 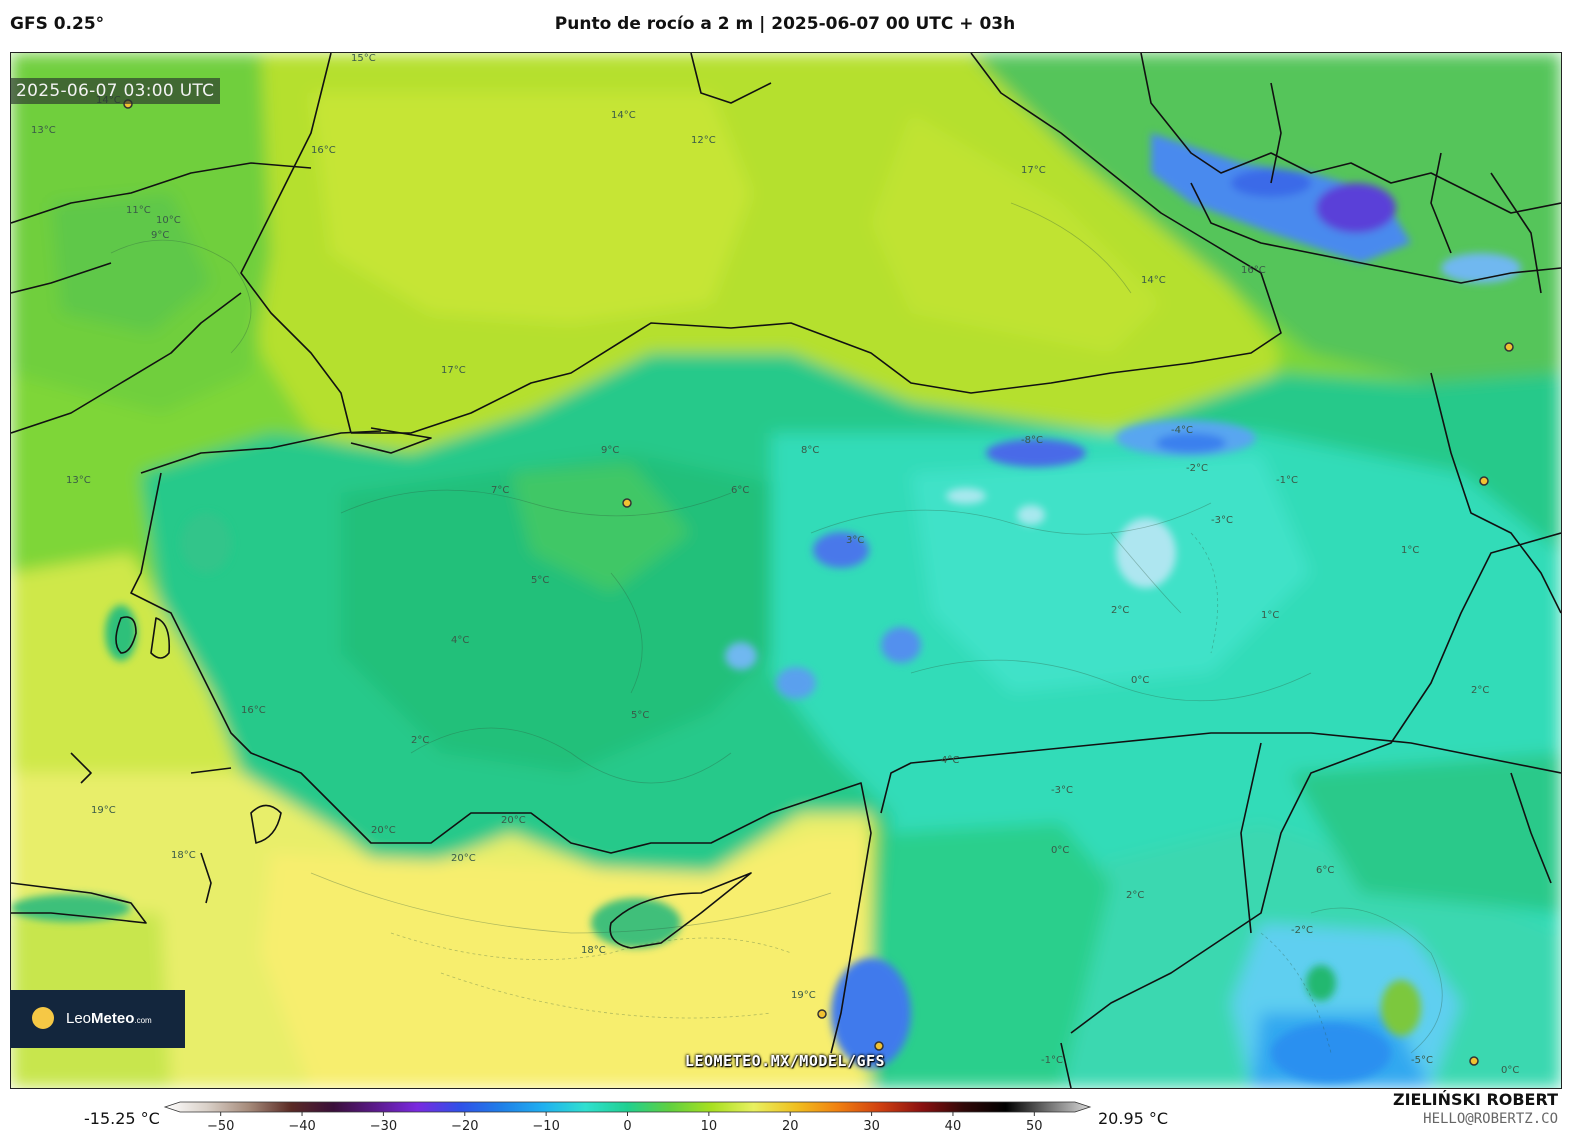 I want to click on colorbar-tick-label: 30, so click(x=871, y=1126).